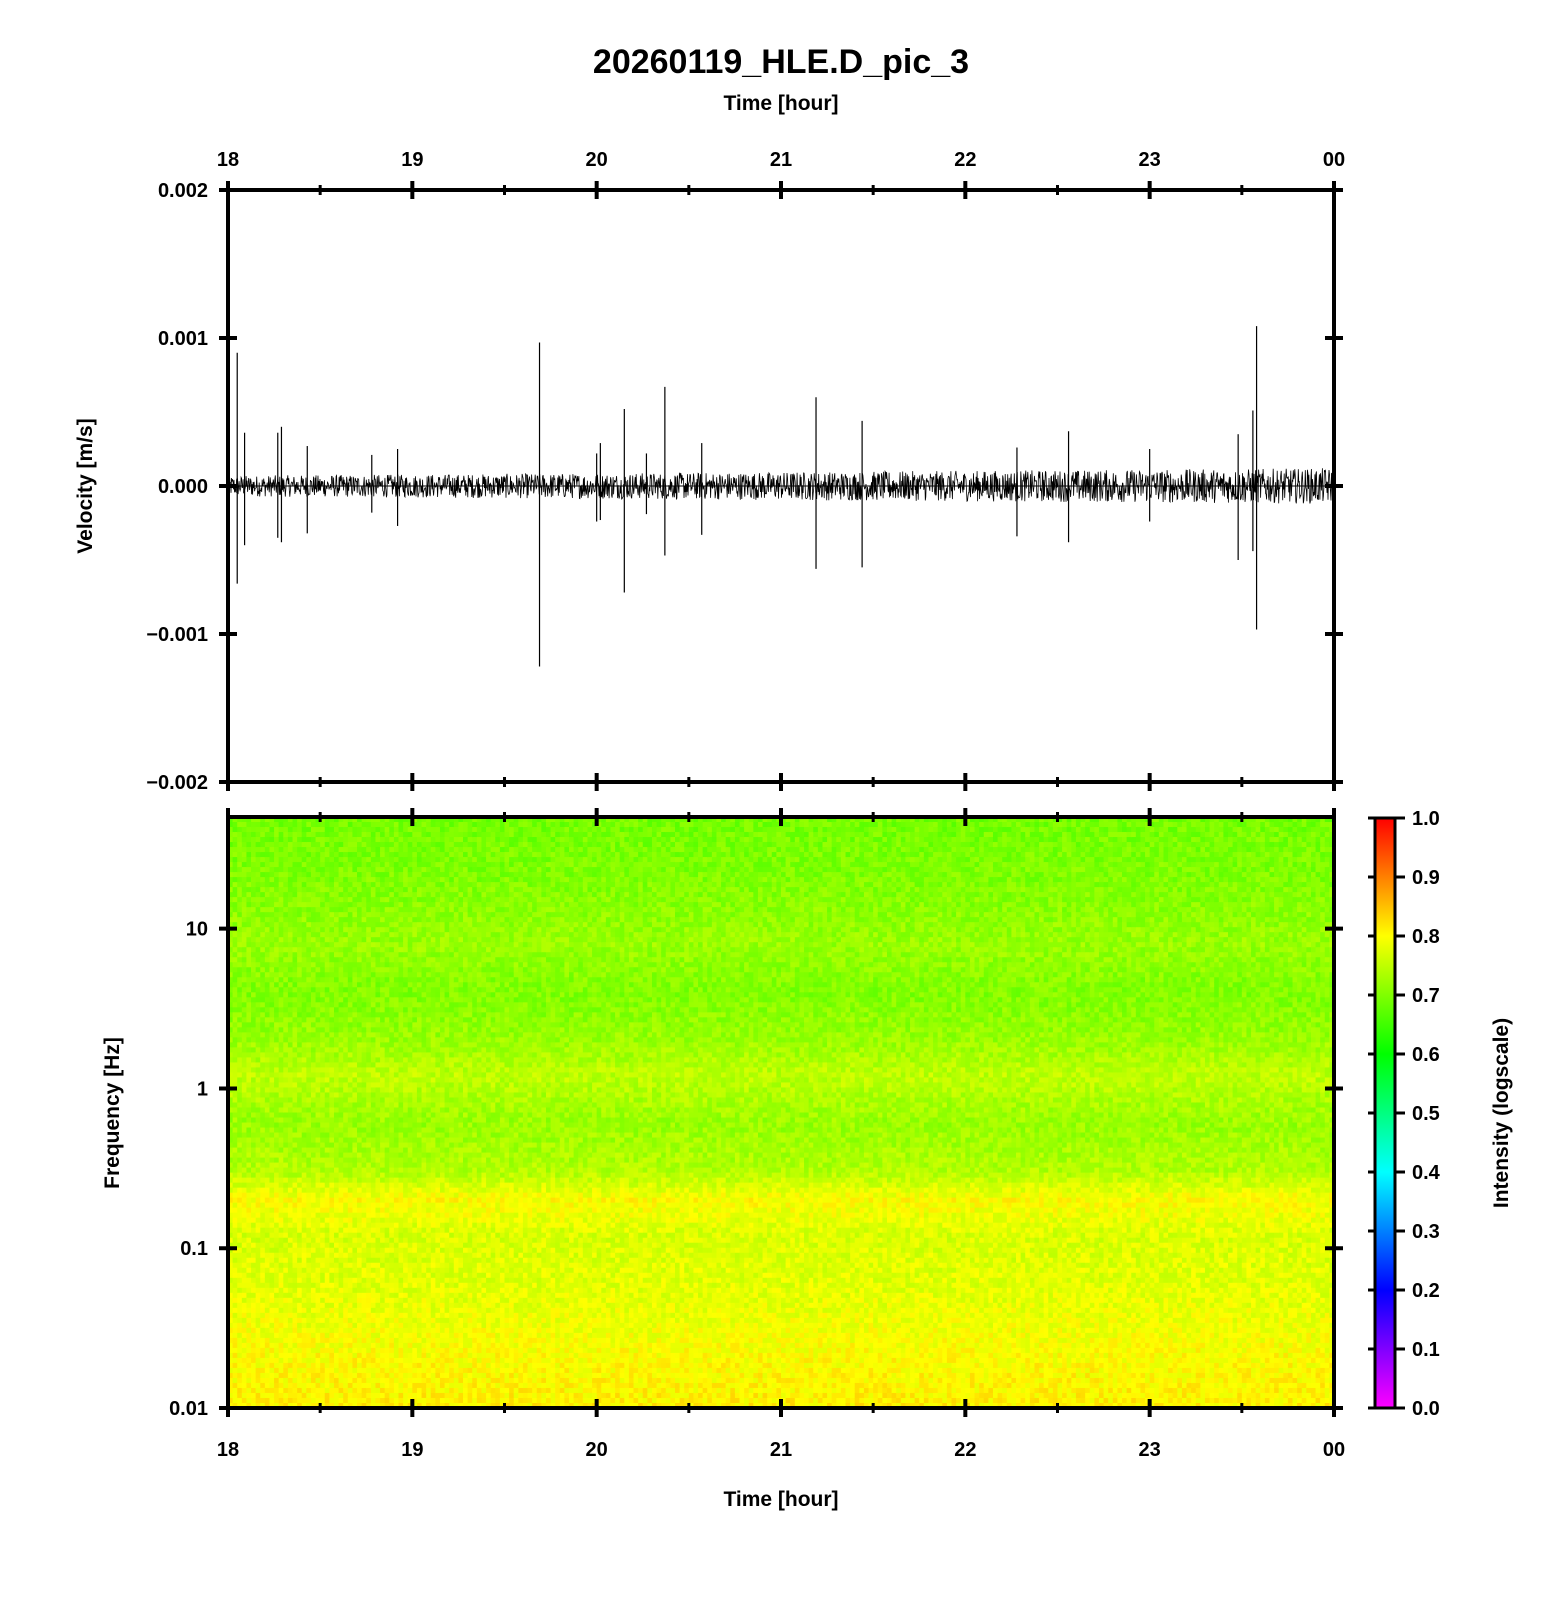 This screenshot has width=1556, height=1600. What do you see at coordinates (1426, 878) in the screenshot?
I see `colorbar-tick-label: 0.9` at bounding box center [1426, 878].